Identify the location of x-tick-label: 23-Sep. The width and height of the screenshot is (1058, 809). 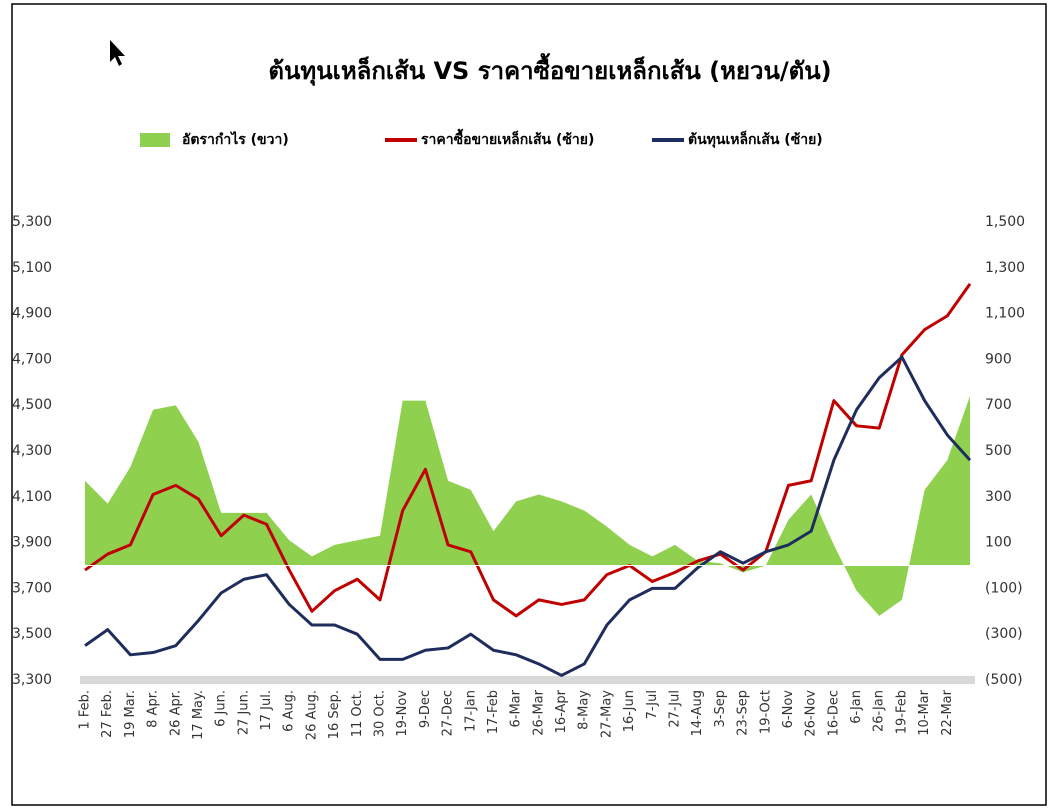
(743, 713).